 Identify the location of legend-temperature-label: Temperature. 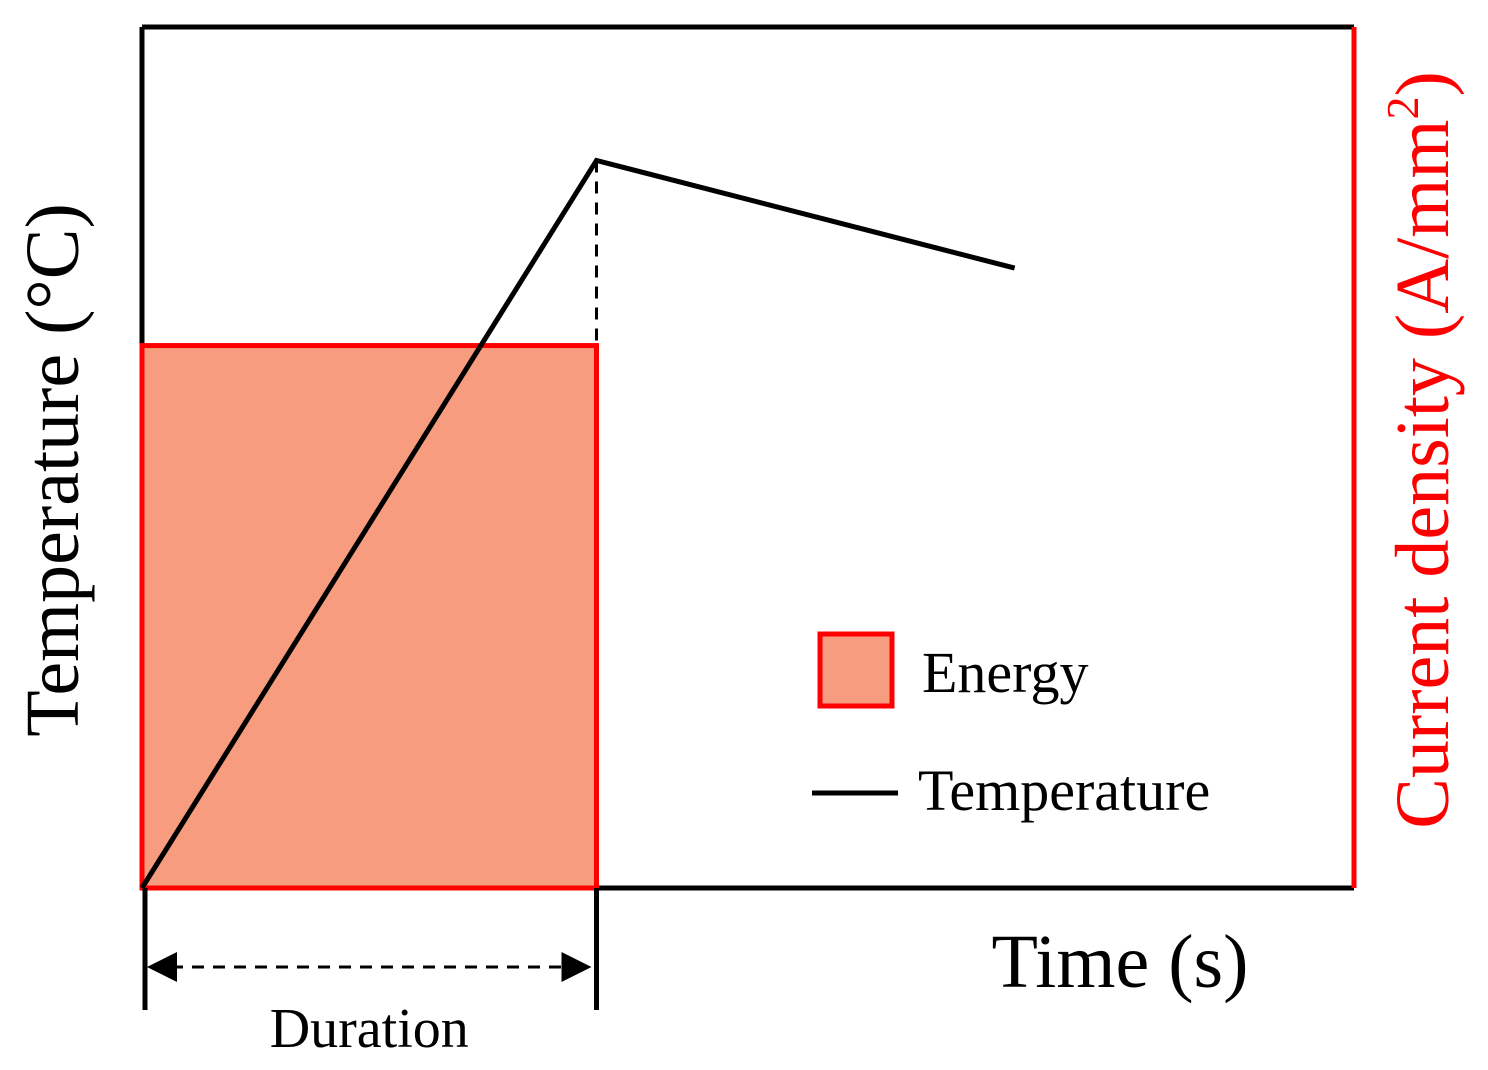
(1064, 790).